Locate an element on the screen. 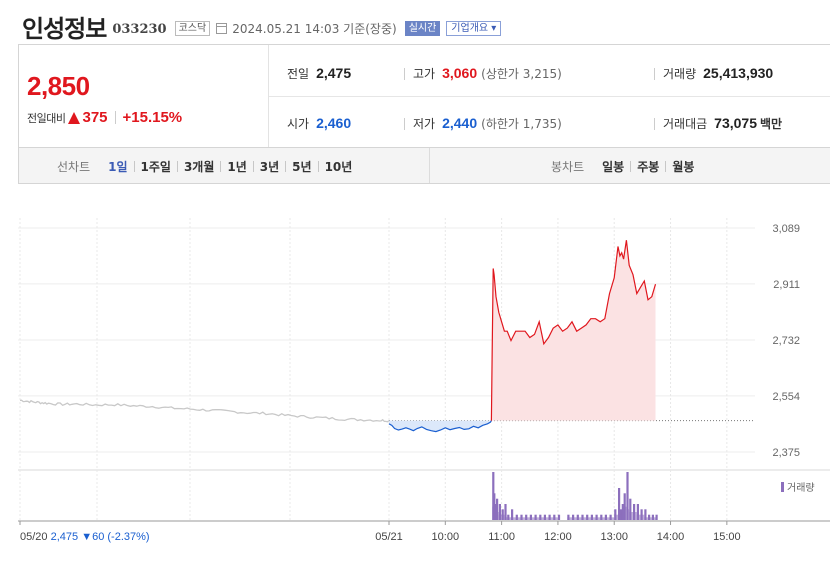  day-high: 고가 3,060 (상한가 3,215) is located at coordinates (483, 73).